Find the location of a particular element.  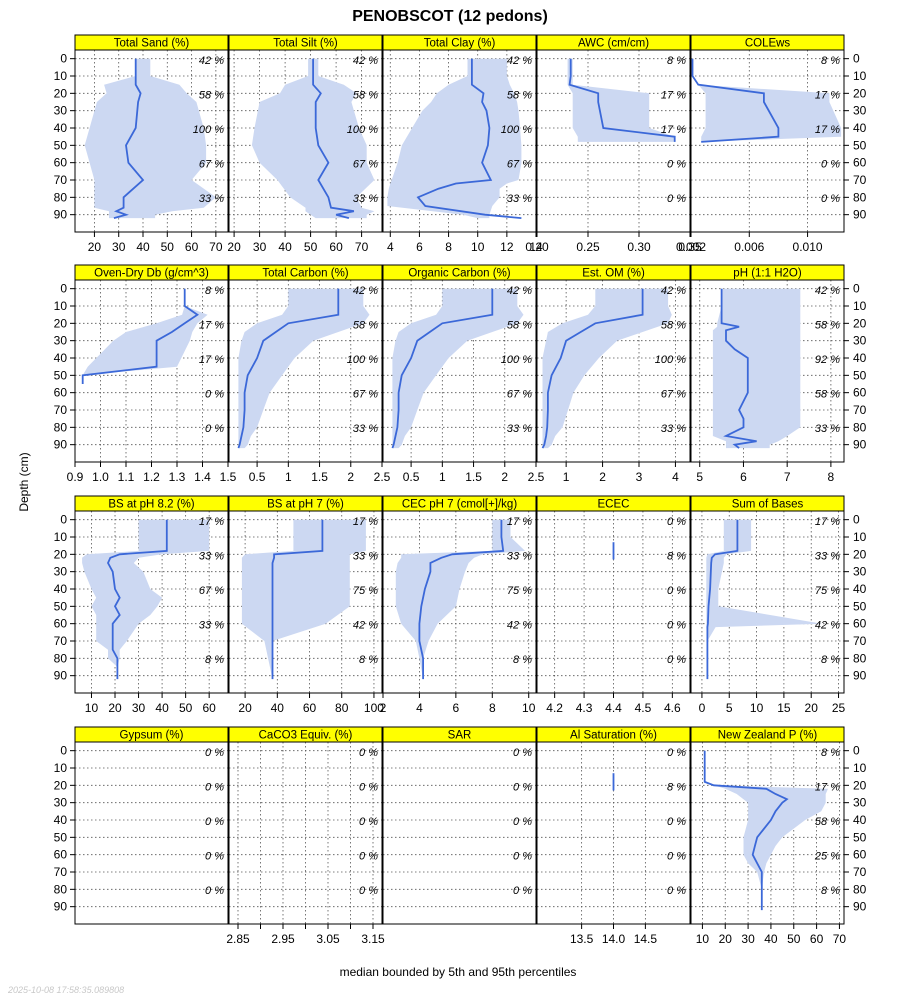

panel-strip-label: COLEws is located at coordinates (768, 44).